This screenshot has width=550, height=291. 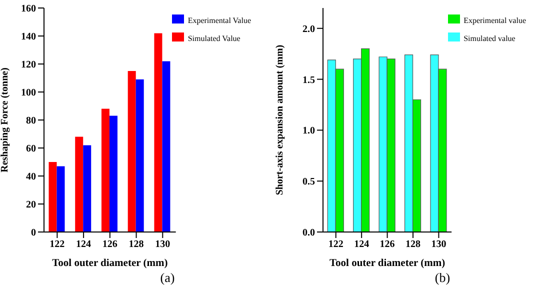 What do you see at coordinates (219, 20) in the screenshot?
I see `legend-label: Experimental Value` at bounding box center [219, 20].